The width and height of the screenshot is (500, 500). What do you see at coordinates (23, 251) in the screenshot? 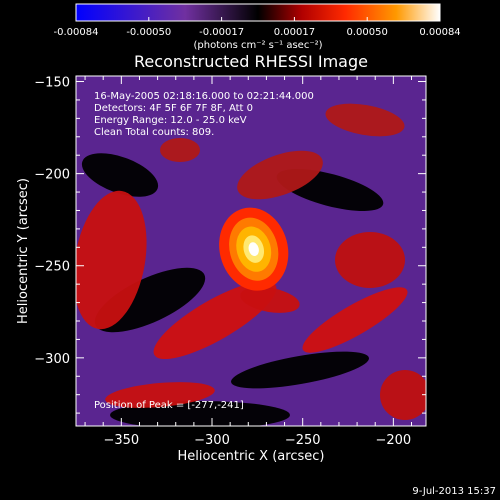
I see `y-axis-label: Heliocentric Y (arcsec)` at bounding box center [23, 251].